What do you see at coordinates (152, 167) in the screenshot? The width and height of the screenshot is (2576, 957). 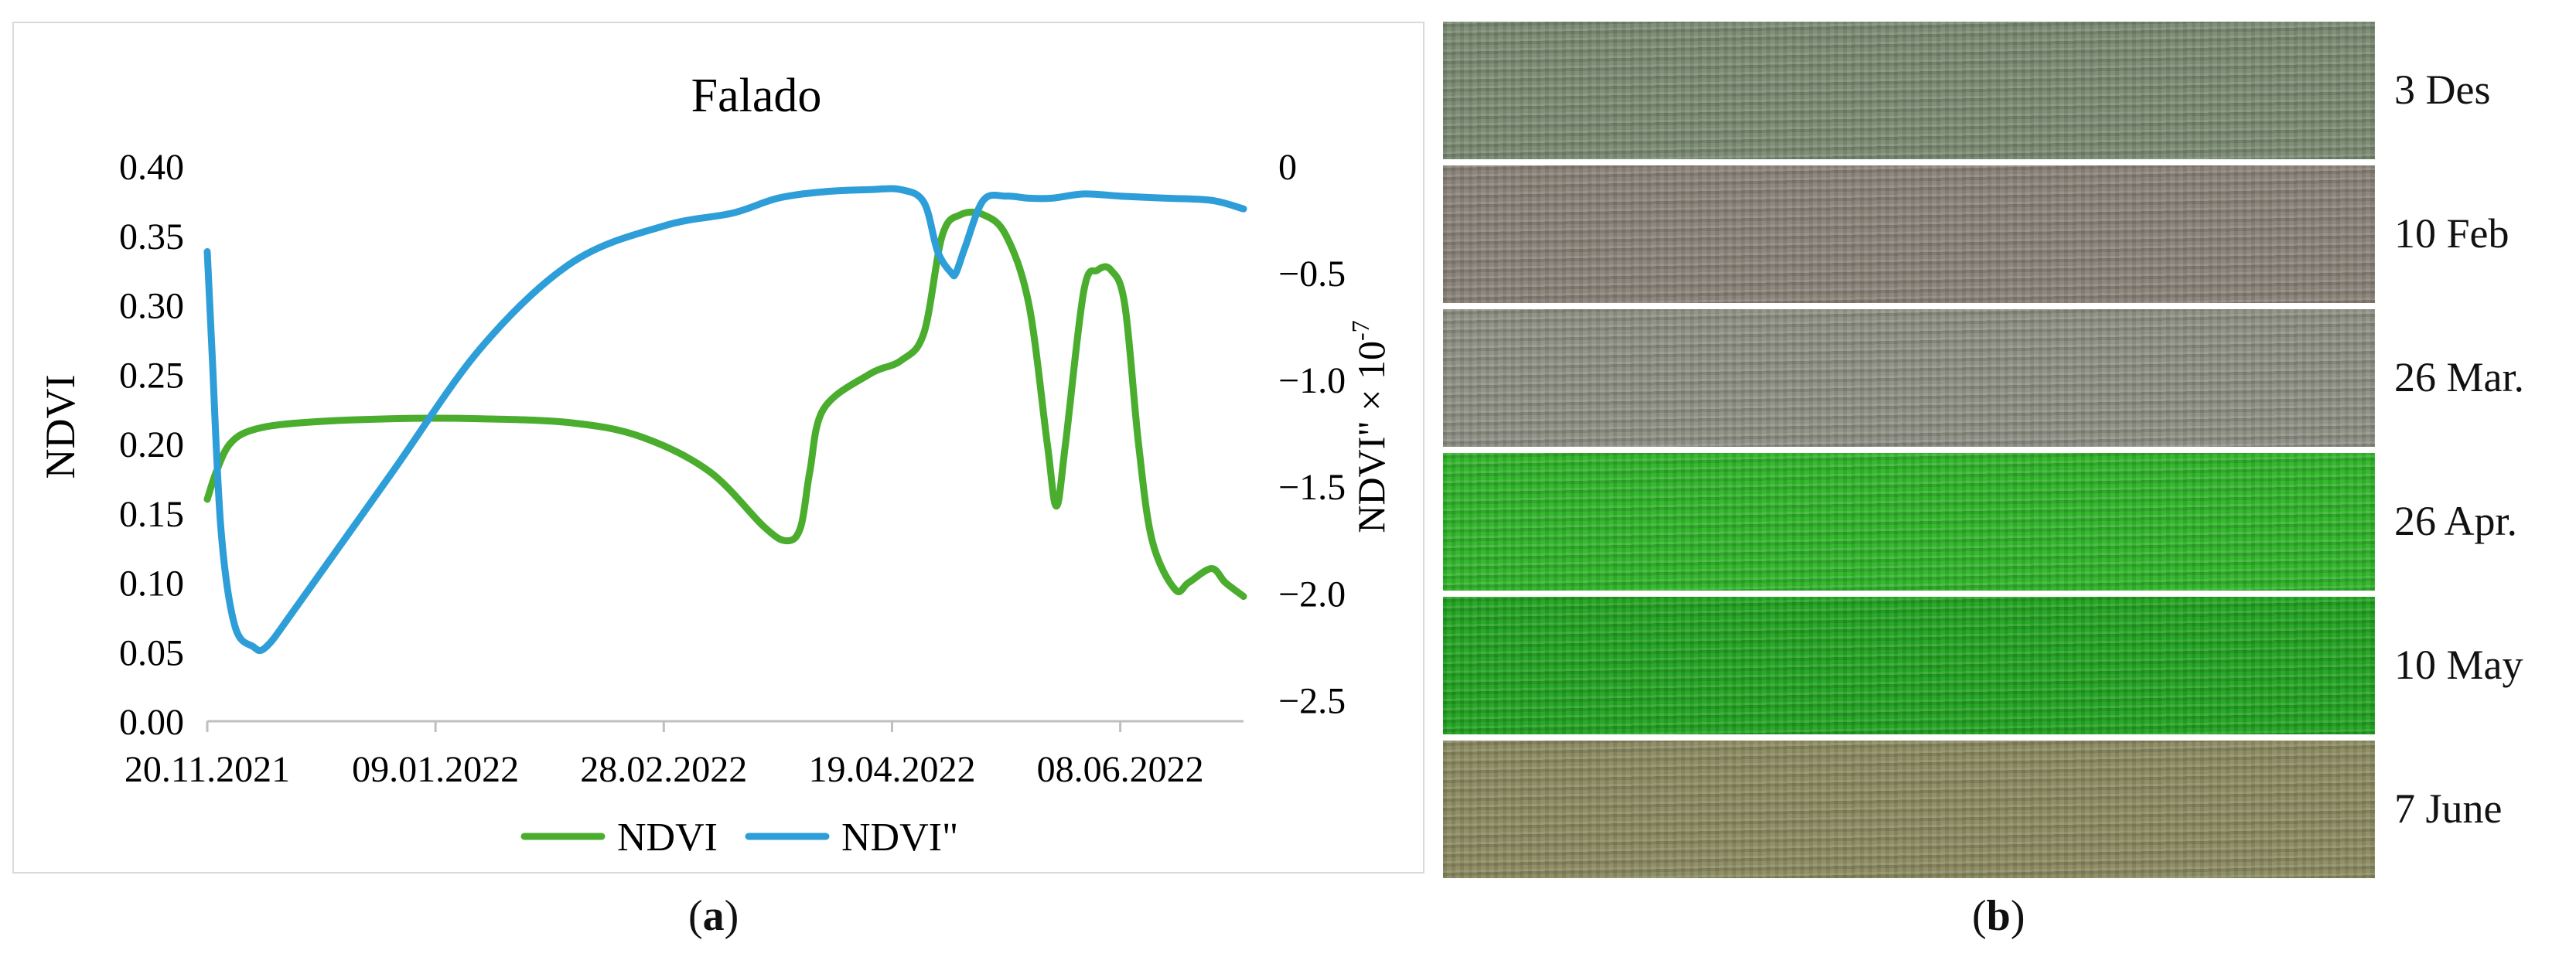 I see `y-tick-label: 0.40` at bounding box center [152, 167].